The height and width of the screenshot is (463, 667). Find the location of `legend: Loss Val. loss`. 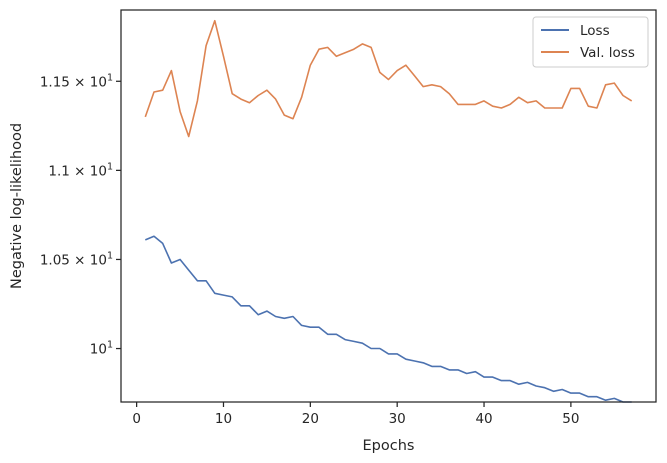

legend: Loss Val. loss is located at coordinates (590, 42).